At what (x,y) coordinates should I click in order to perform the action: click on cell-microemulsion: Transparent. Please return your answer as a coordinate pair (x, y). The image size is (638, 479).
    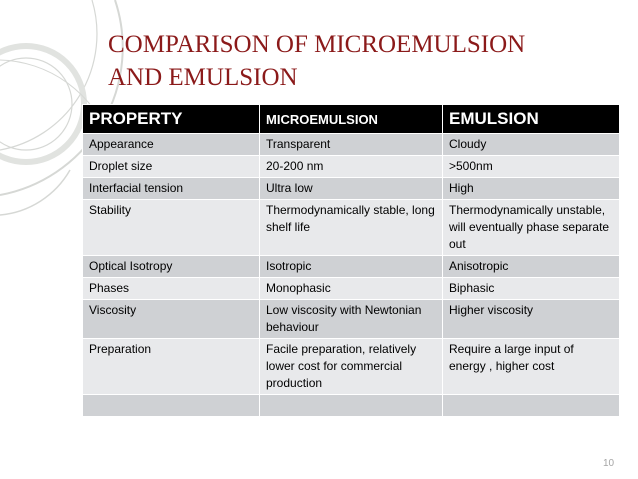
    Looking at the image, I should click on (351, 144).